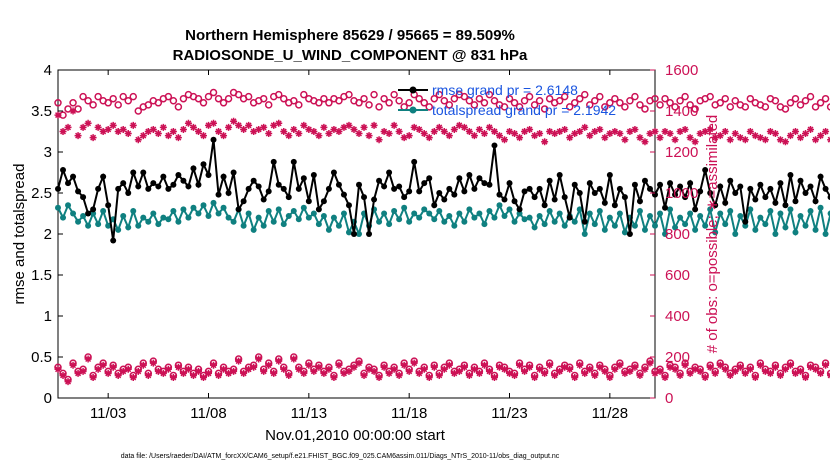 Image resolution: width=830 pixels, height=470 pixels. What do you see at coordinates (681, 193) in the screenshot?
I see `y-right-tick-label: 1000` at bounding box center [681, 193].